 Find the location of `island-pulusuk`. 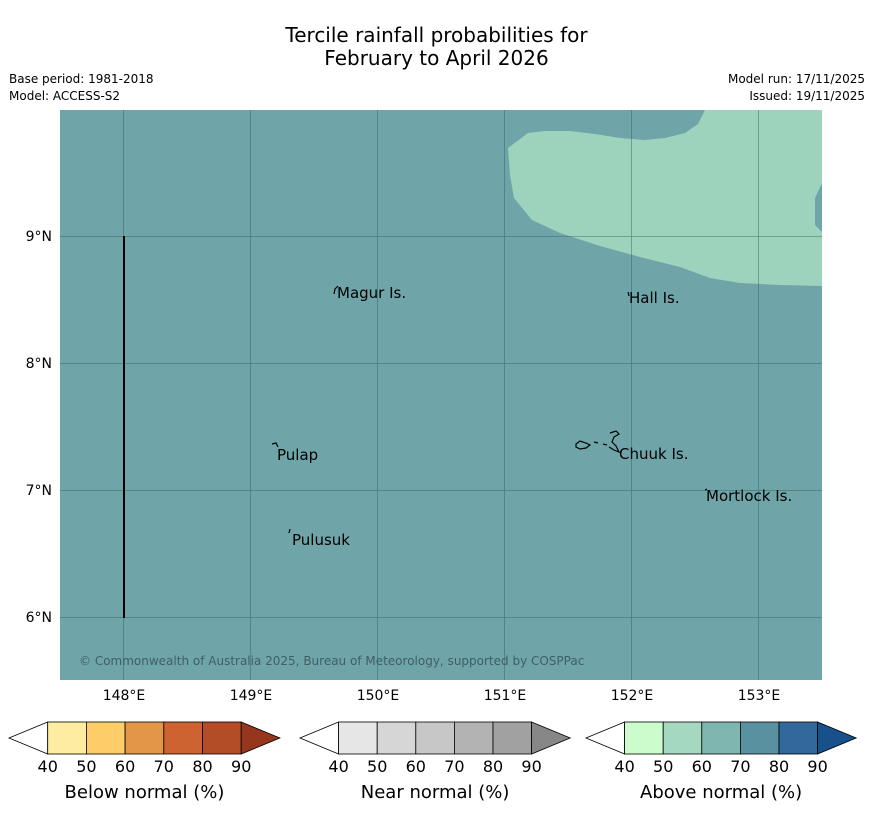

island-pulusuk is located at coordinates (289, 531).